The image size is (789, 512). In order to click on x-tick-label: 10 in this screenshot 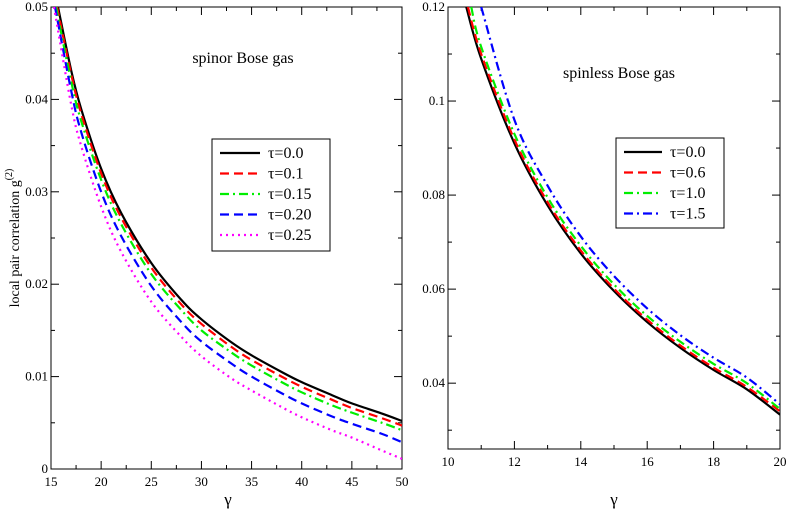, I will do `click(448, 461)`.